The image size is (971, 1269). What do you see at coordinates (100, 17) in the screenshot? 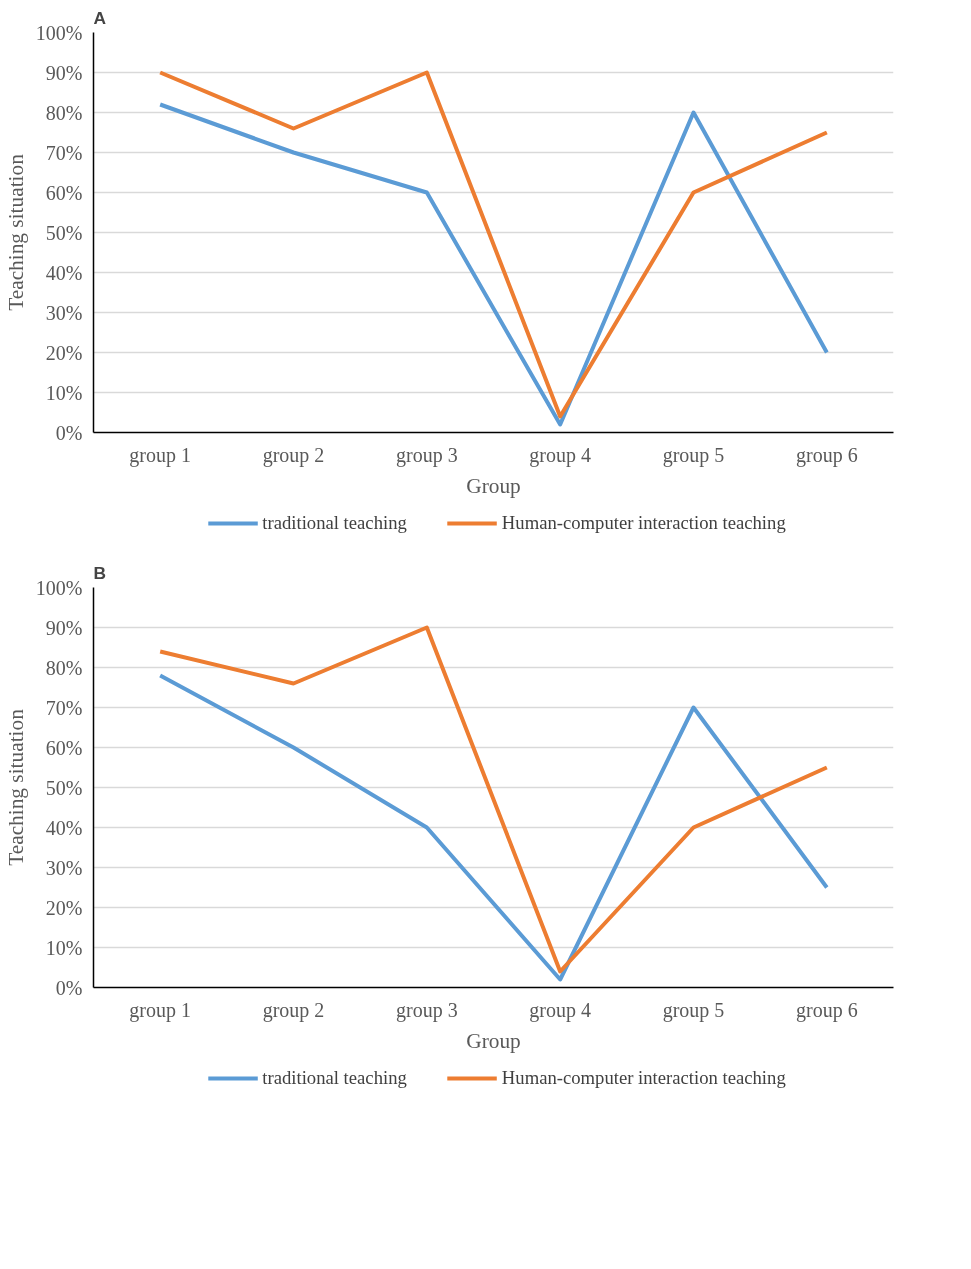
I see `chart-title: A` at bounding box center [100, 17].